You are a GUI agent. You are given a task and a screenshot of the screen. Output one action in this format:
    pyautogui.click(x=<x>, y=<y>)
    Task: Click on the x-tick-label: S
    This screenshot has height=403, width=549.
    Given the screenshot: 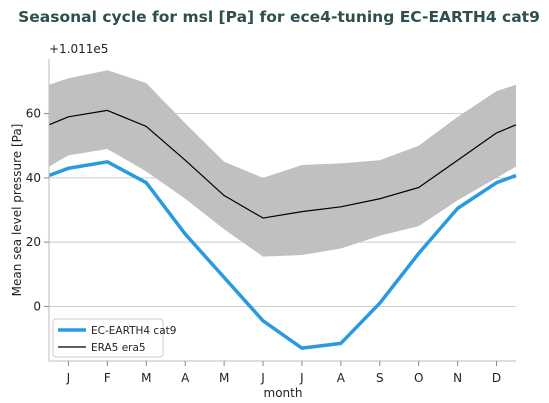 What is the action you would take?
    pyautogui.click(x=380, y=378)
    